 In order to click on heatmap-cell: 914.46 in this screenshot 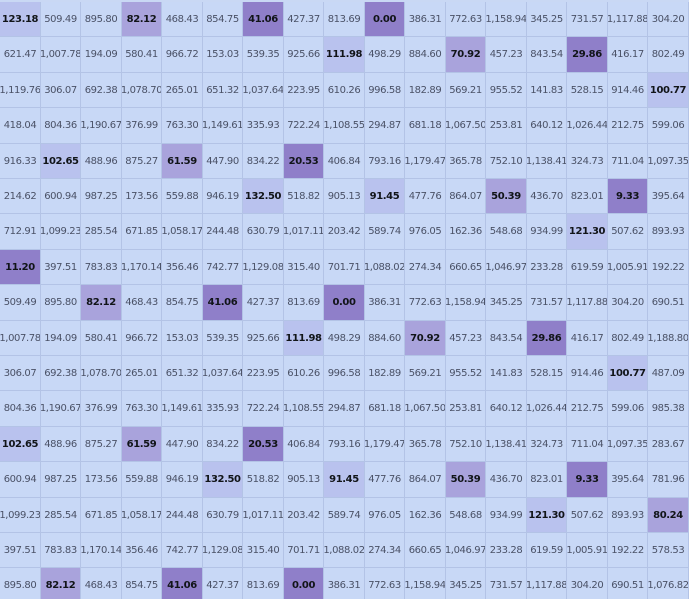, I will do `click(587, 373)`.